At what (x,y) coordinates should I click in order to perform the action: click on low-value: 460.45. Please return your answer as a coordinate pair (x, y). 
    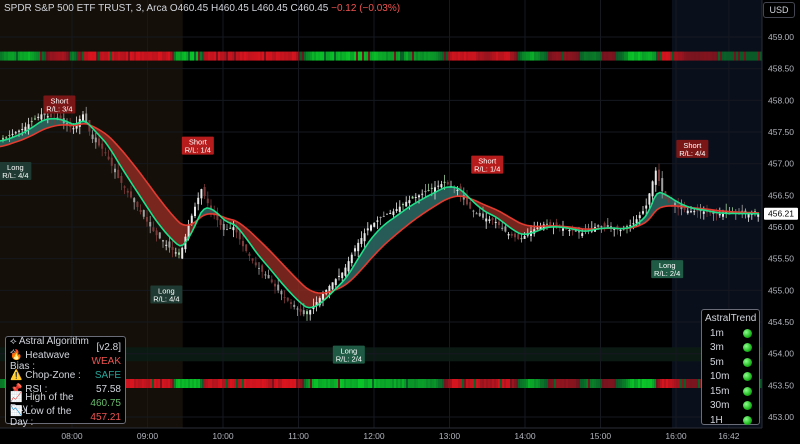
    Looking at the image, I should click on (272, 8).